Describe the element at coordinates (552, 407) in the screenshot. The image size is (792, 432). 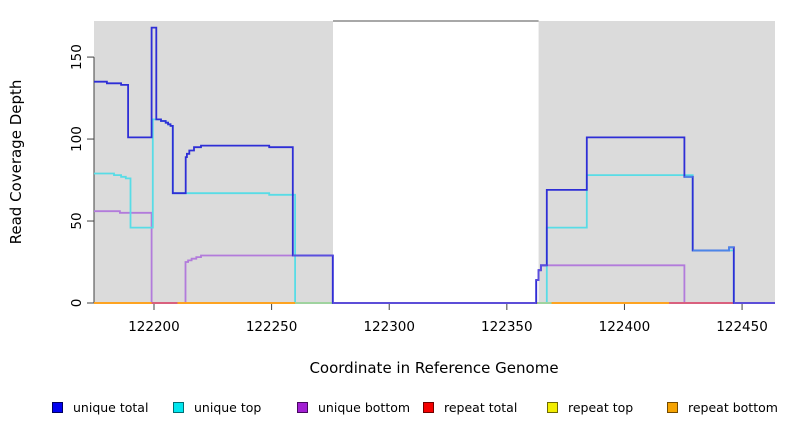
I see `legend-swatch-repeat-top-icon` at that location.